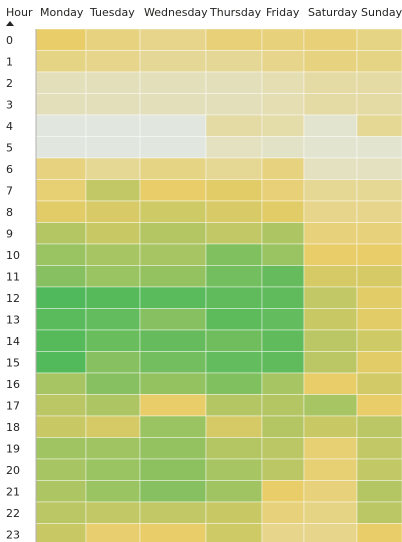 This screenshot has width=402, height=542. I want to click on column-header-wednesday: Wednesday, so click(176, 12).